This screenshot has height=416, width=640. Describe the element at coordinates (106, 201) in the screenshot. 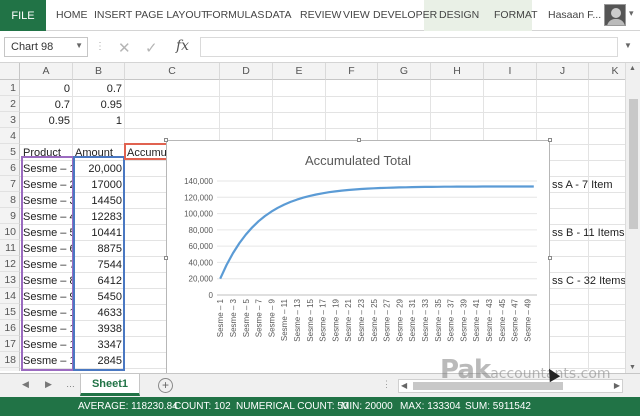

I see `cell-amount: 14450` at that location.